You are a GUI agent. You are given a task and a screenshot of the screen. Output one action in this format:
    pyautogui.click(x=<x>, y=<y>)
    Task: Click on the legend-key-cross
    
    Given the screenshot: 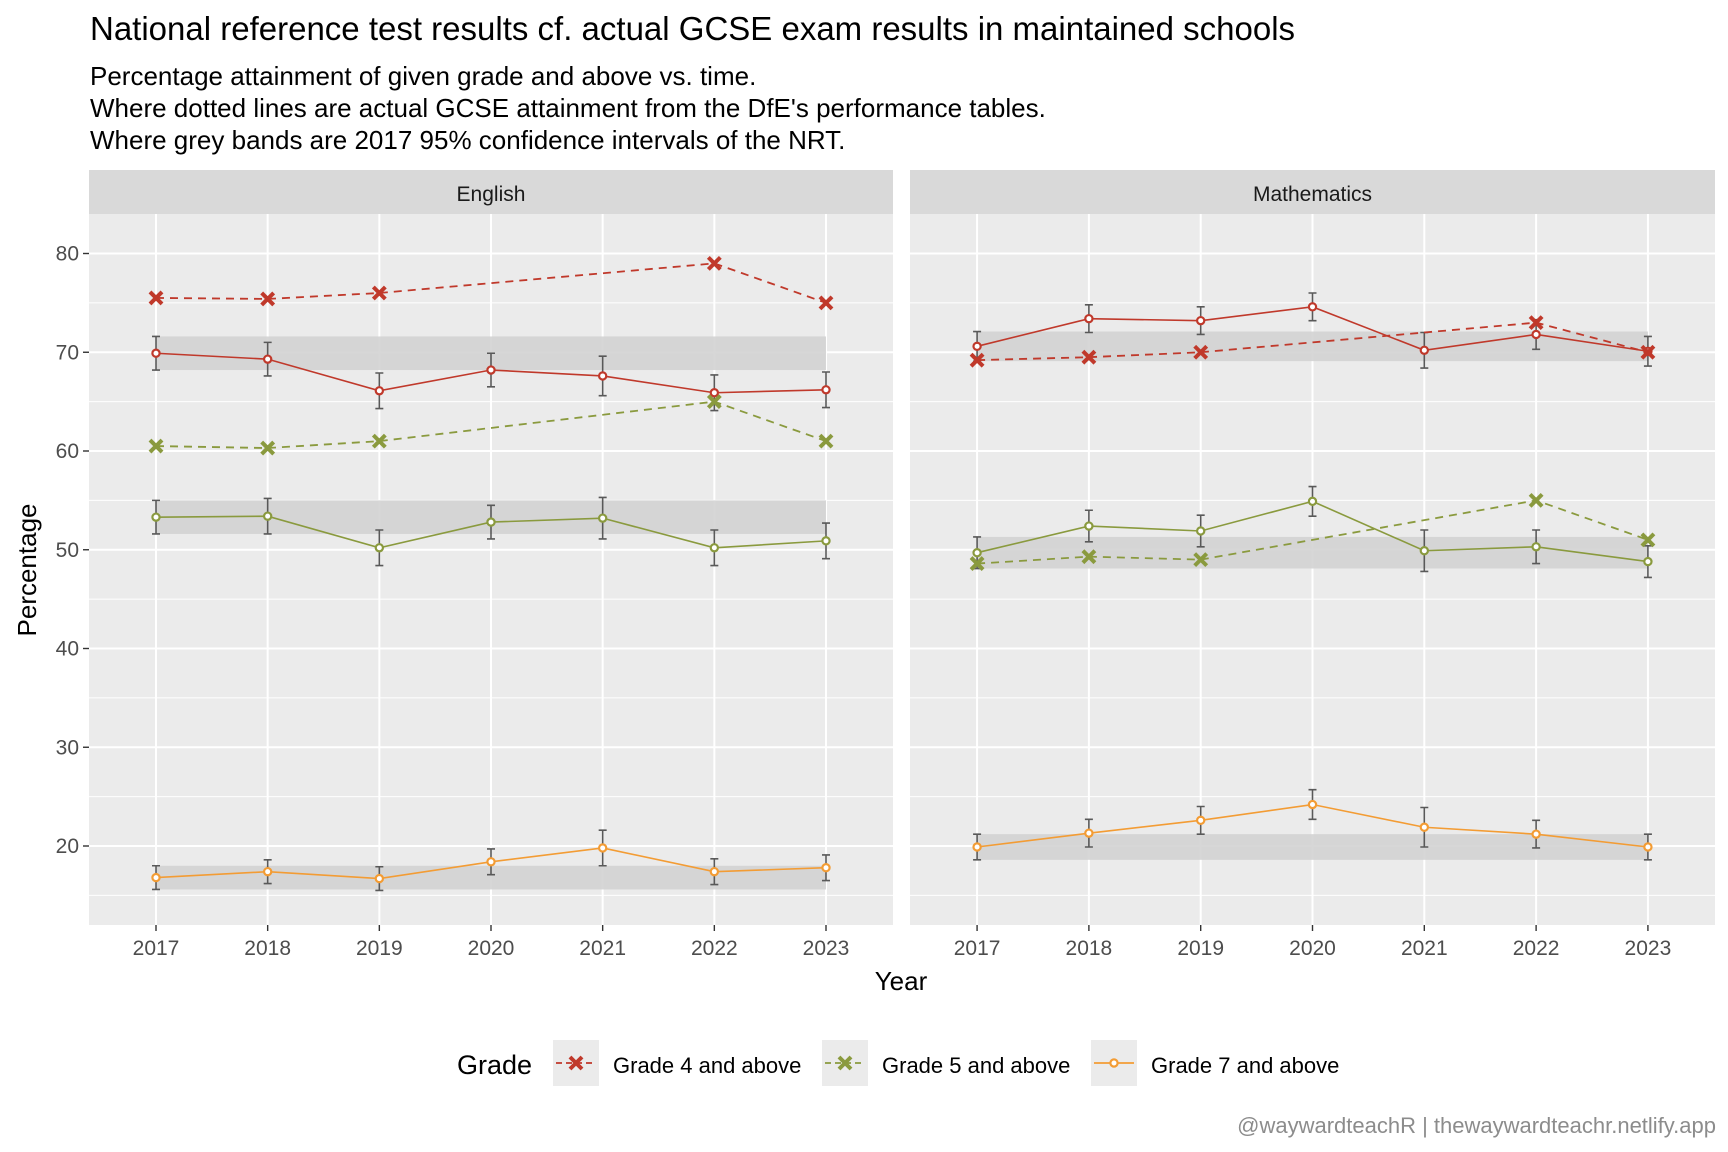 What is the action you would take?
    pyautogui.click(x=845, y=1063)
    